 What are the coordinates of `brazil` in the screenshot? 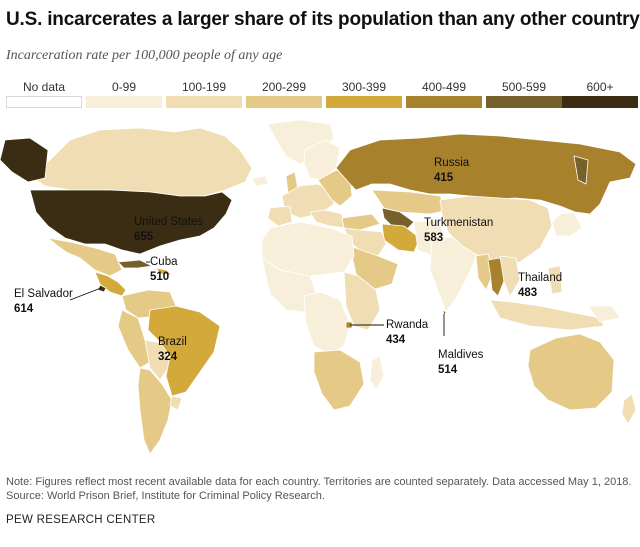 It's located at (184, 351).